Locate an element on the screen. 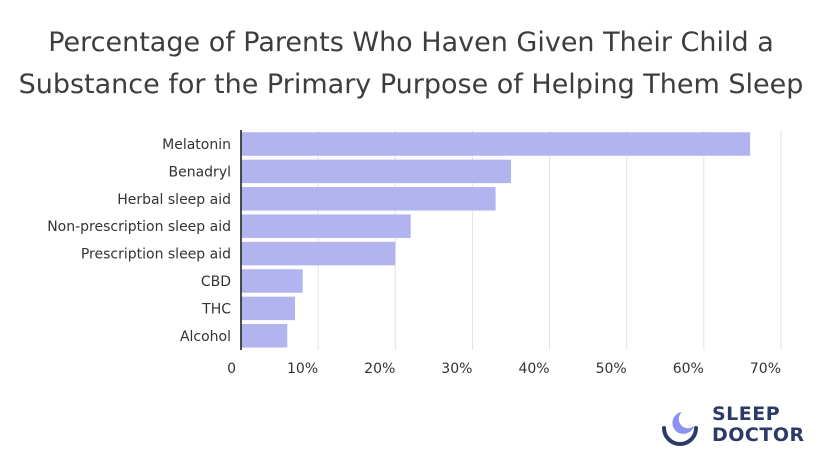 The image size is (822, 466). x-tick-label: 60% is located at coordinates (688, 369).